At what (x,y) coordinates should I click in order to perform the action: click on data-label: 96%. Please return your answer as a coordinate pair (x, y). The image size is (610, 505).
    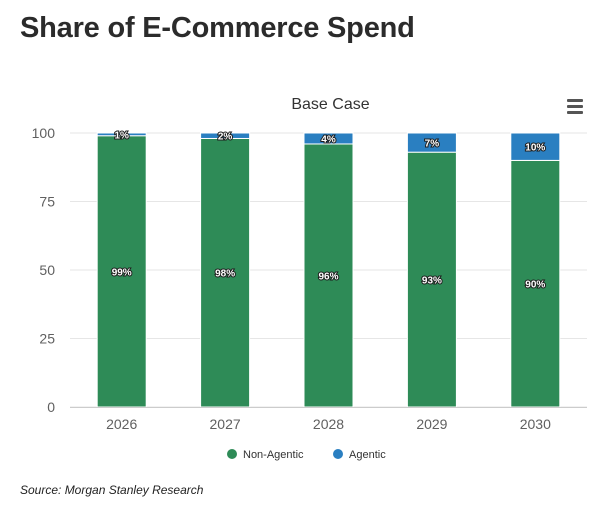
    Looking at the image, I should click on (328, 276).